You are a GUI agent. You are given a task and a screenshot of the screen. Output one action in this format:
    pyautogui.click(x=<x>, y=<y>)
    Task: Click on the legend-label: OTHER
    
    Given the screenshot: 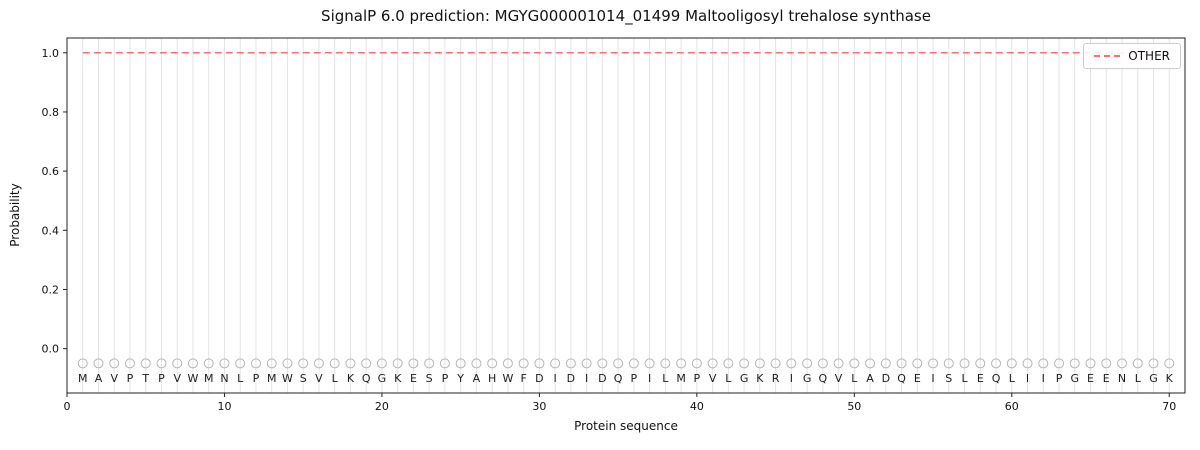 What is the action you would take?
    pyautogui.click(x=1149, y=56)
    